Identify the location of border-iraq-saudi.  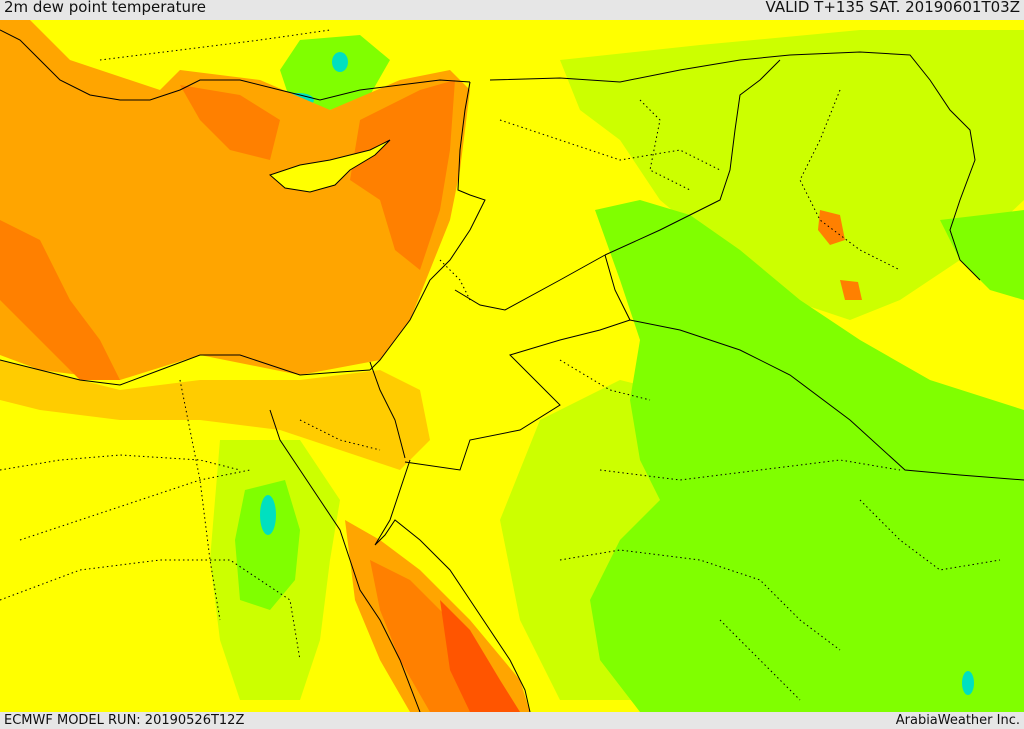
(814, 367).